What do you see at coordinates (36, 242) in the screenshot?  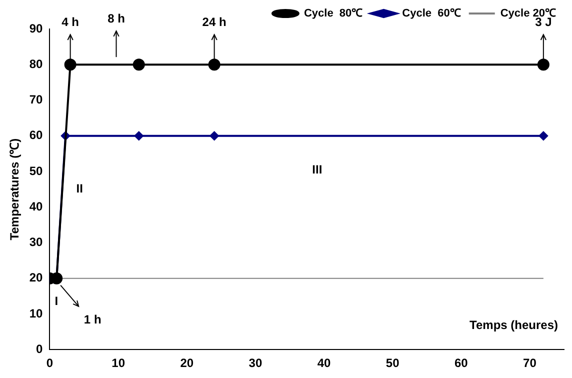 I see `y-tick-label: 30` at bounding box center [36, 242].